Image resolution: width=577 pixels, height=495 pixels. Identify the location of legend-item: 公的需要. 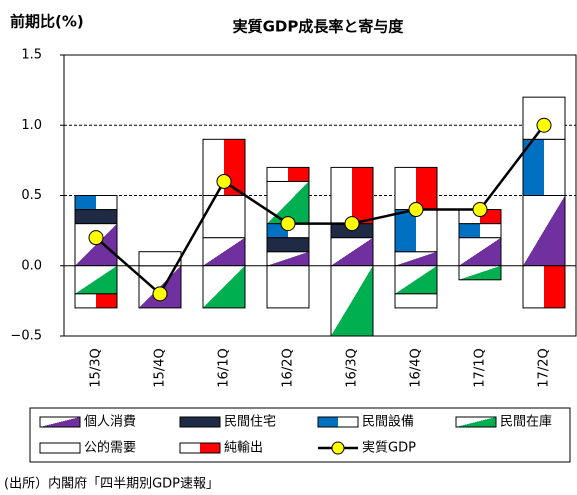
(87, 448).